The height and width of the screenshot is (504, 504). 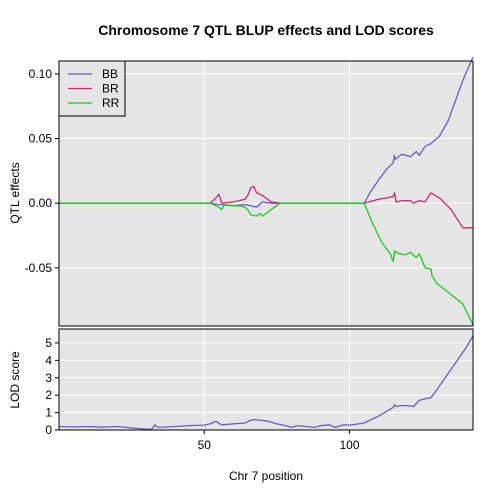 What do you see at coordinates (15, 380) in the screenshot?
I see `lod-y-axis-label: LOD score` at bounding box center [15, 380].